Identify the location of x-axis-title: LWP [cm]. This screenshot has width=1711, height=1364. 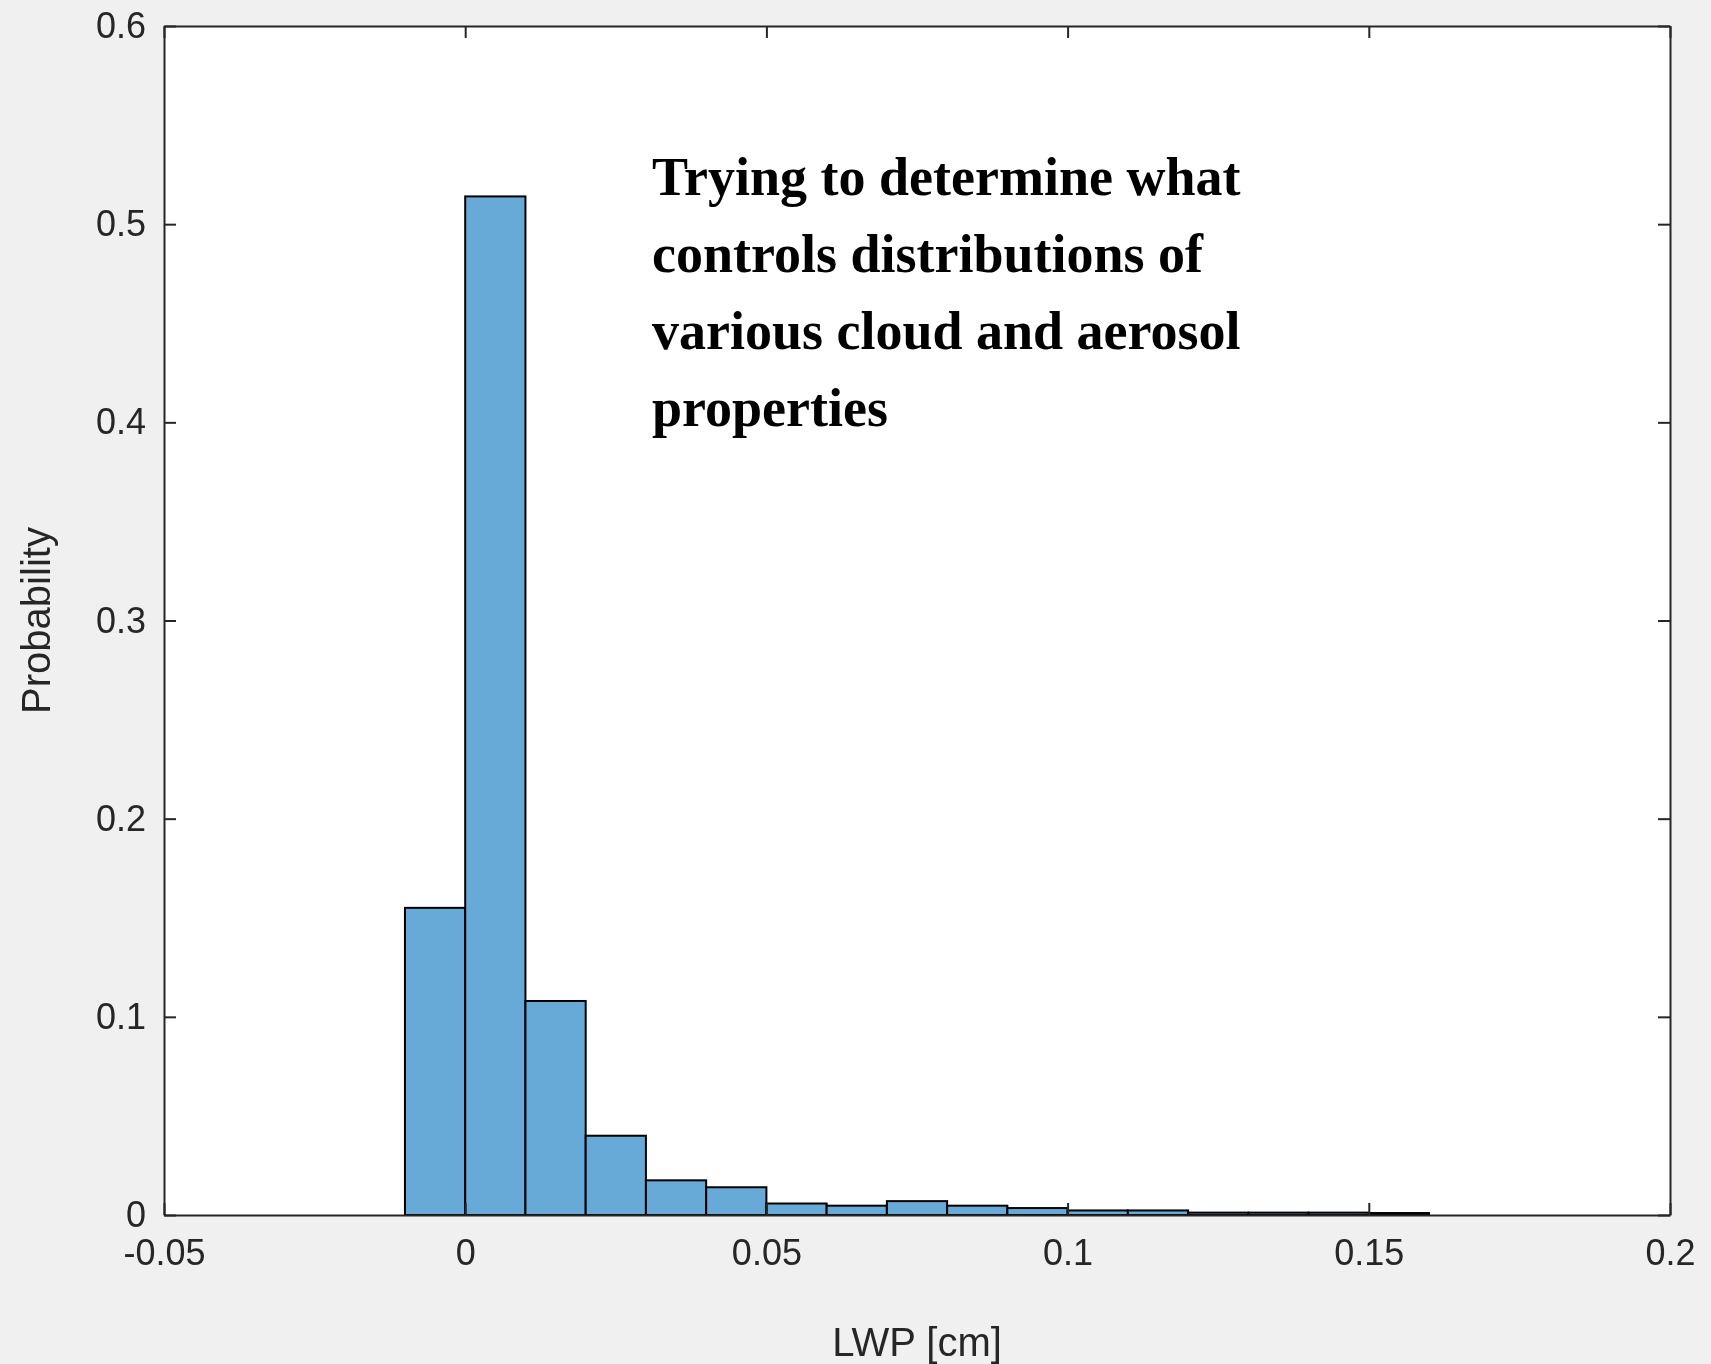
(917, 1342).